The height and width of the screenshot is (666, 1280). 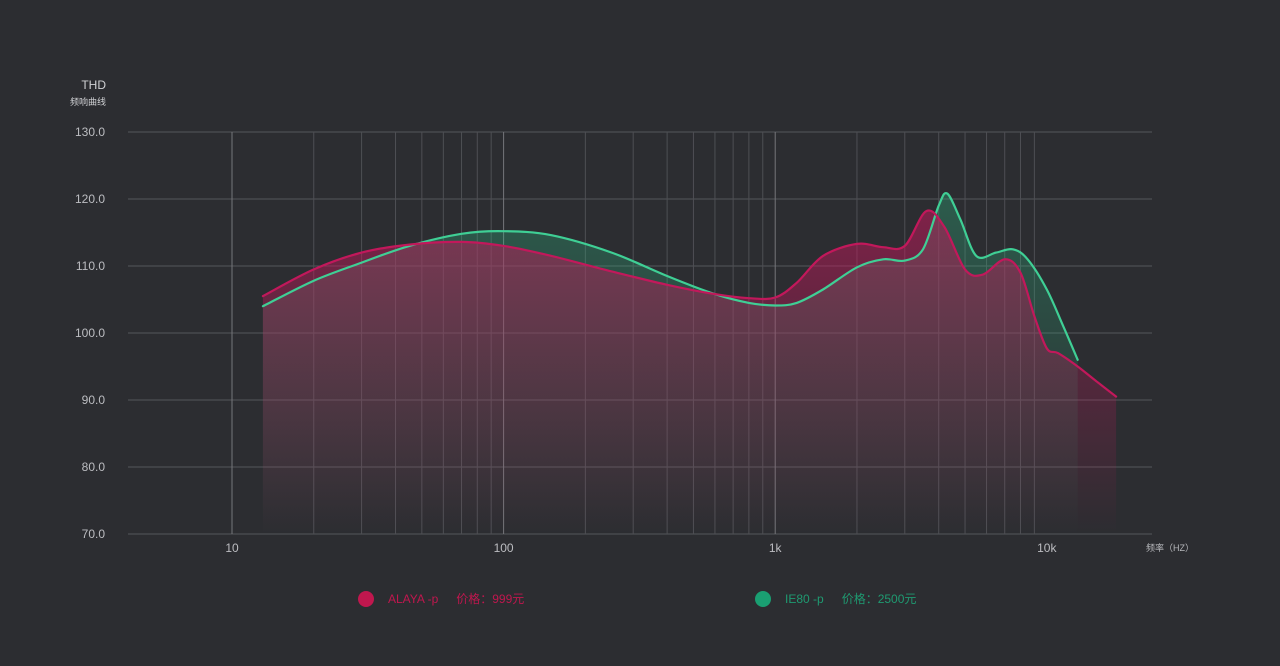 What do you see at coordinates (441, 598) in the screenshot?
I see `legend-item-alaya: ALAYA -p 价格：999元` at bounding box center [441, 598].